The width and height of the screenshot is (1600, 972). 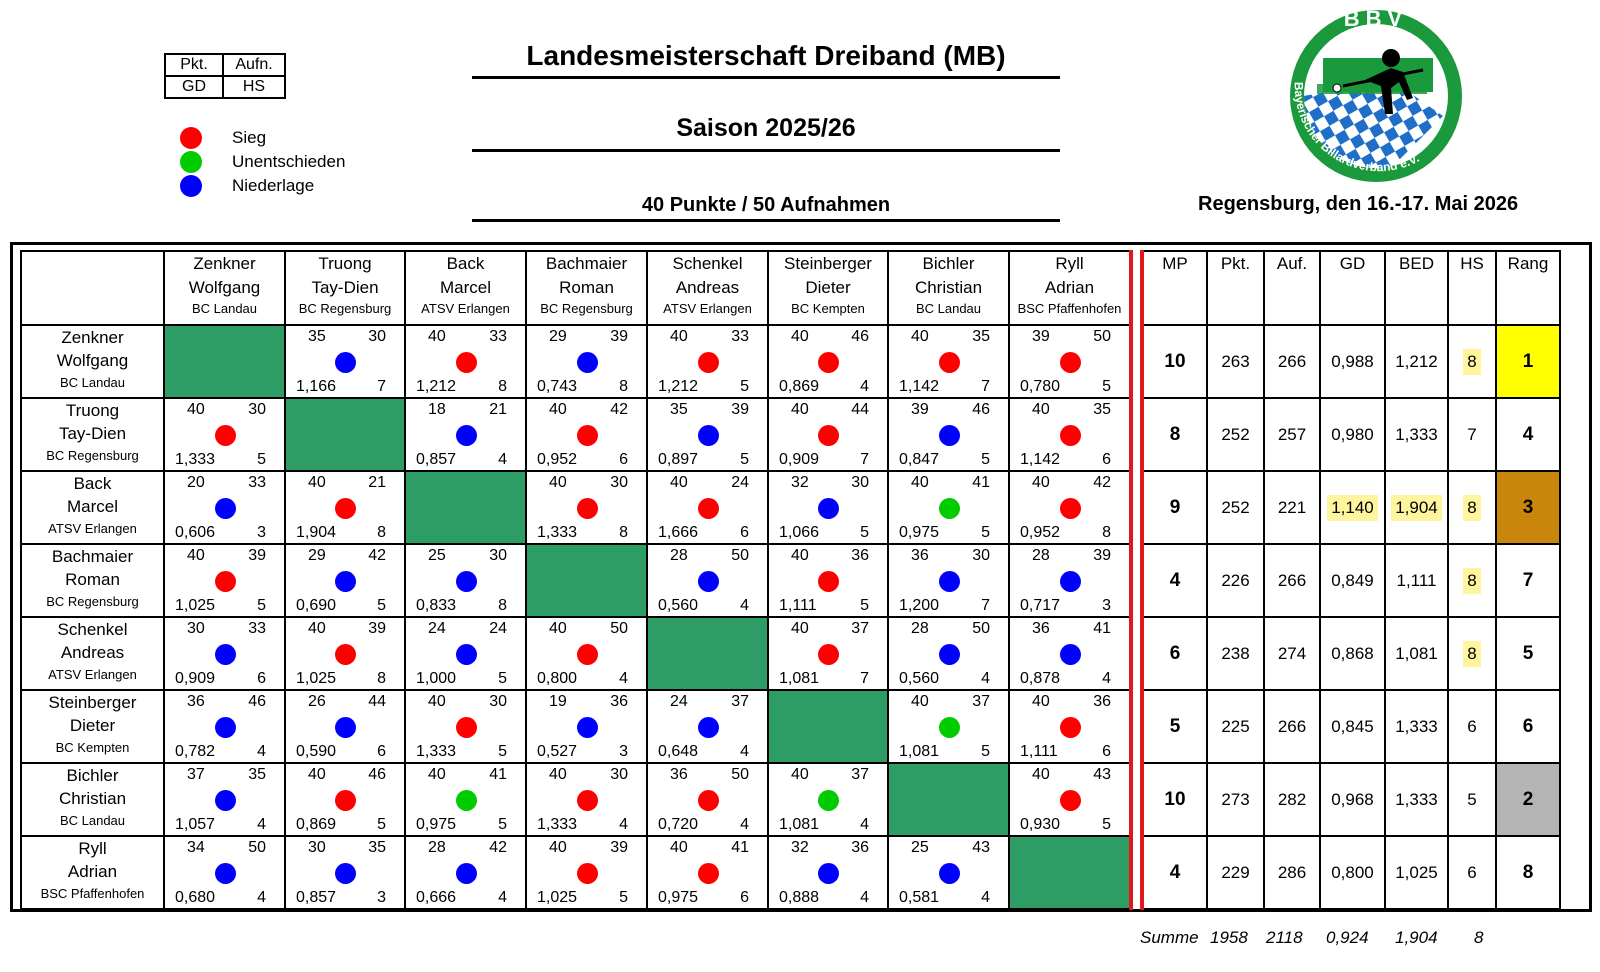 I want to click on highlighted-value: 8, so click(x=1472, y=507).